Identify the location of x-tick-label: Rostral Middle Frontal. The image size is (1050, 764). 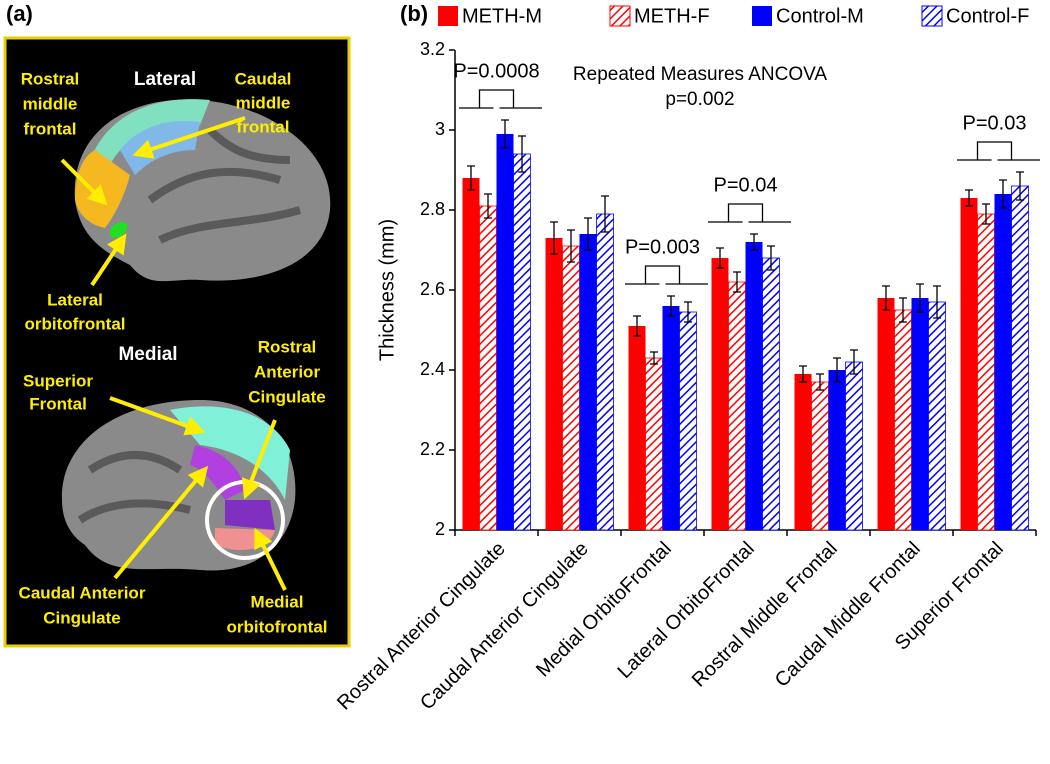
(765, 615).